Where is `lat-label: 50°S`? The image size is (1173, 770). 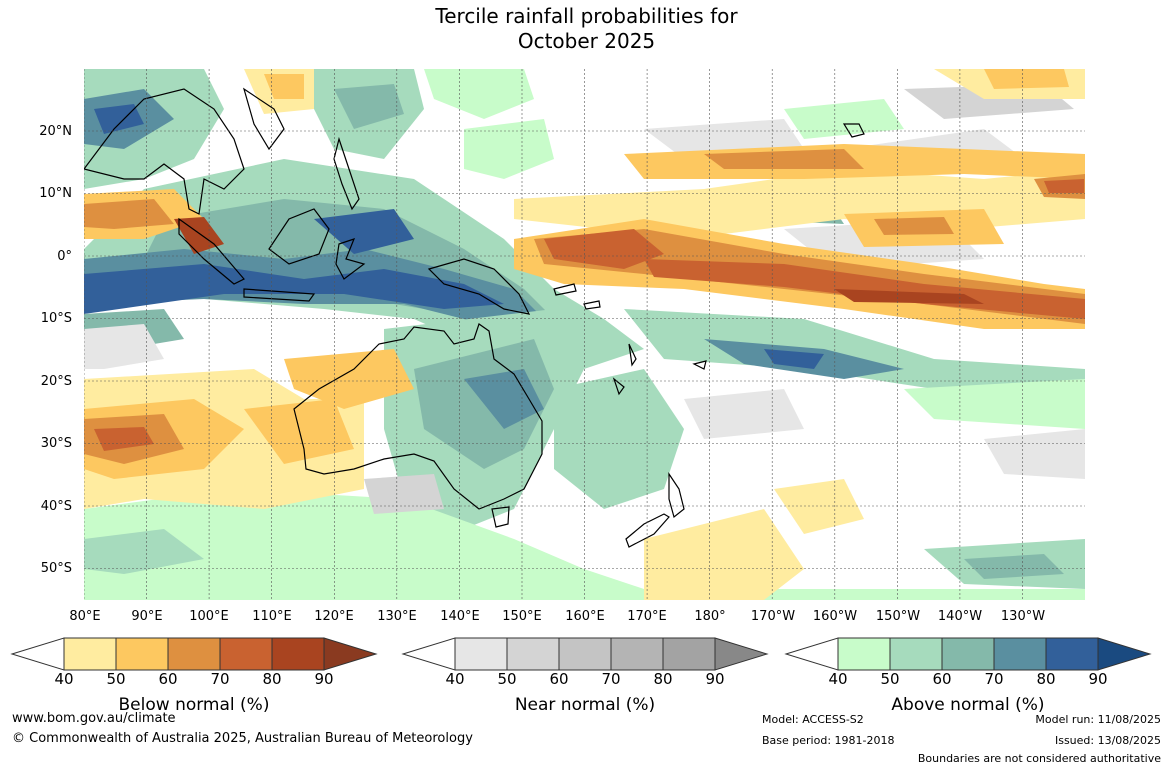
lat-label: 50°S is located at coordinates (56, 568).